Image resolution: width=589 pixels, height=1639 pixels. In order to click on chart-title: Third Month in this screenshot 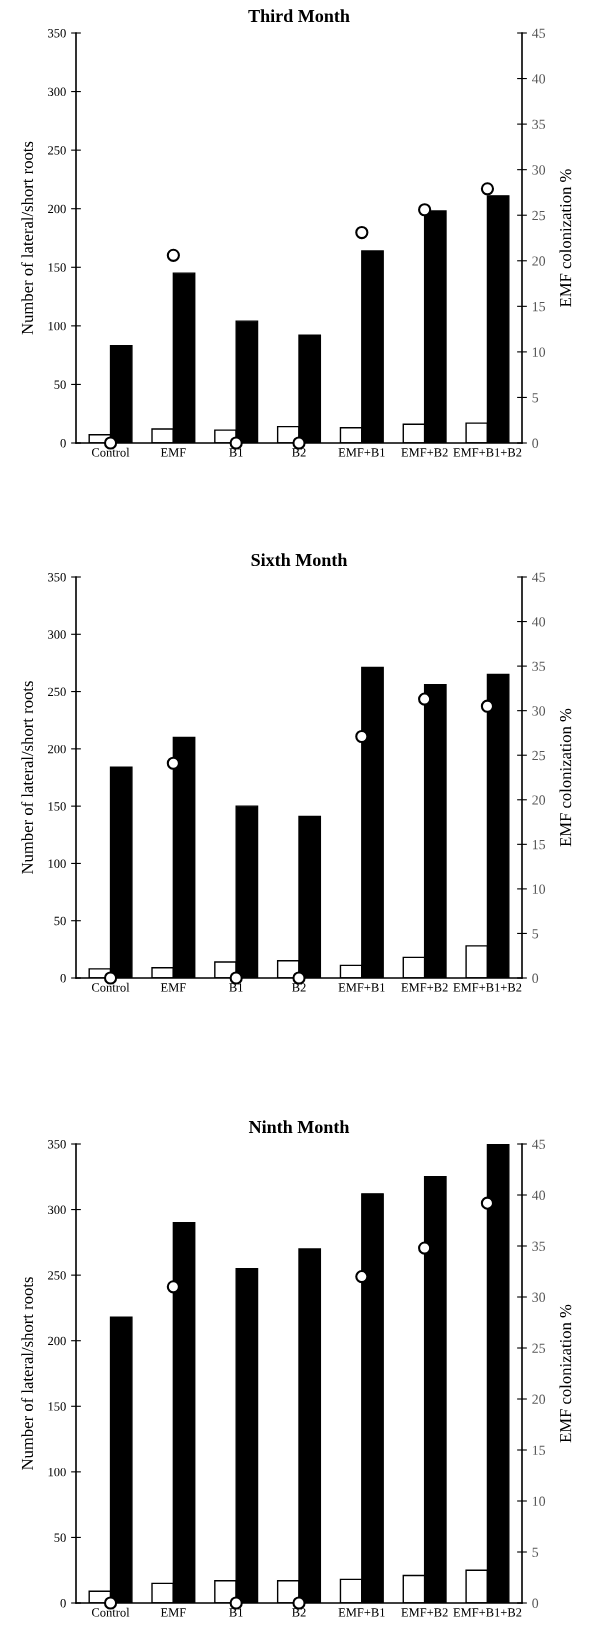, I will do `click(299, 16)`.